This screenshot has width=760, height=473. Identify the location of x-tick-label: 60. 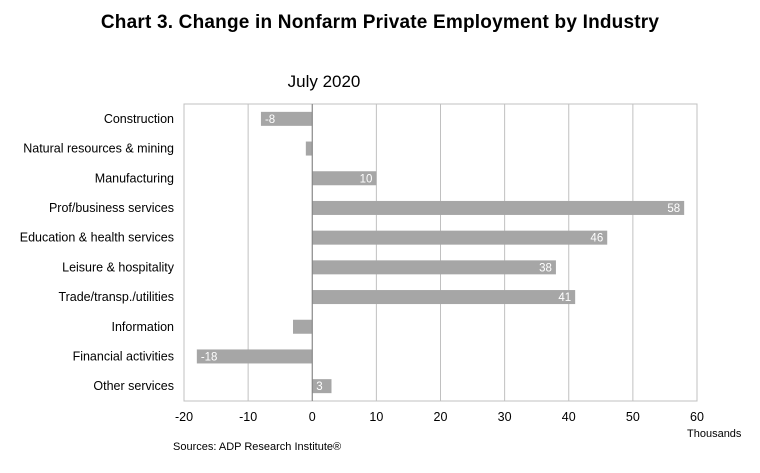
(697, 417).